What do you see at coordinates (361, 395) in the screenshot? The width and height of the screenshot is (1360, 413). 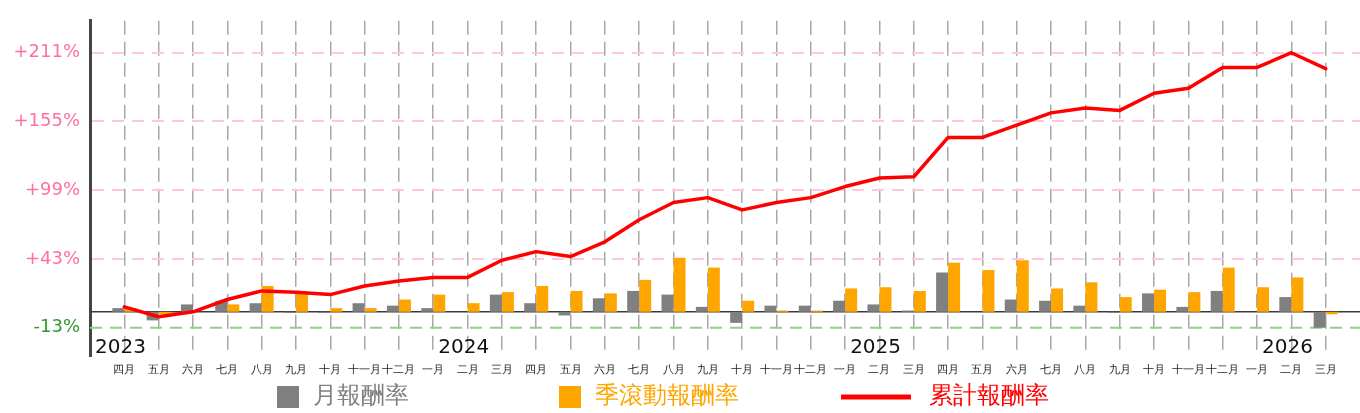 I see `legend-label: 月報酬率` at bounding box center [361, 395].